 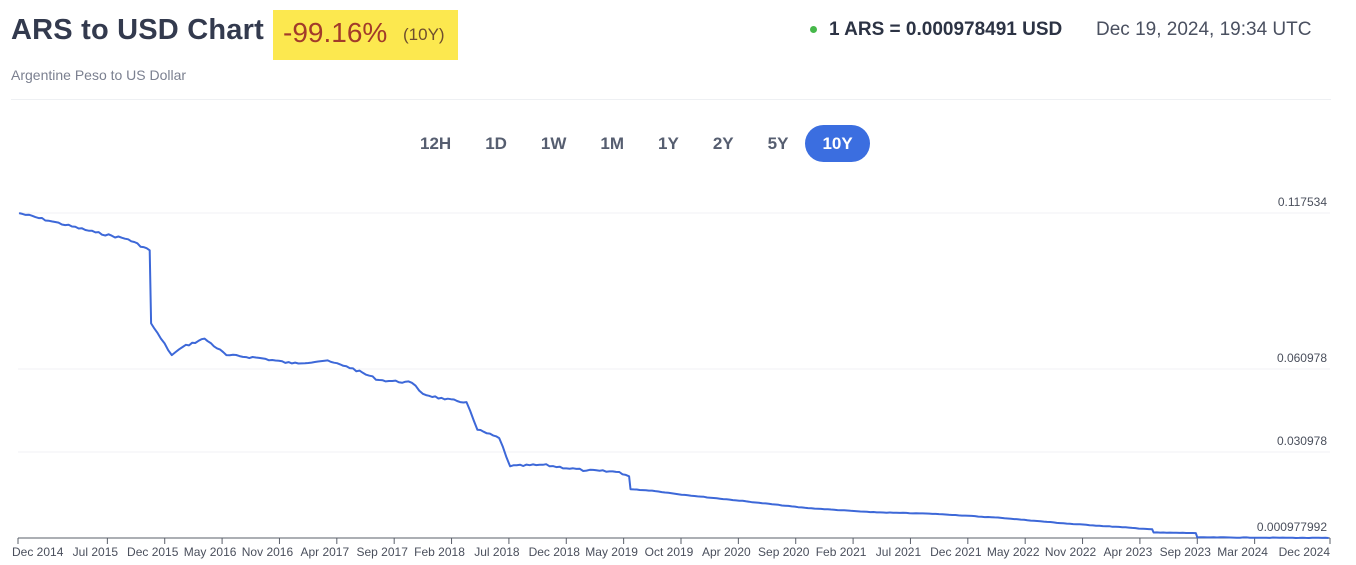 I want to click on change-percent: -99.16%, so click(x=335, y=32).